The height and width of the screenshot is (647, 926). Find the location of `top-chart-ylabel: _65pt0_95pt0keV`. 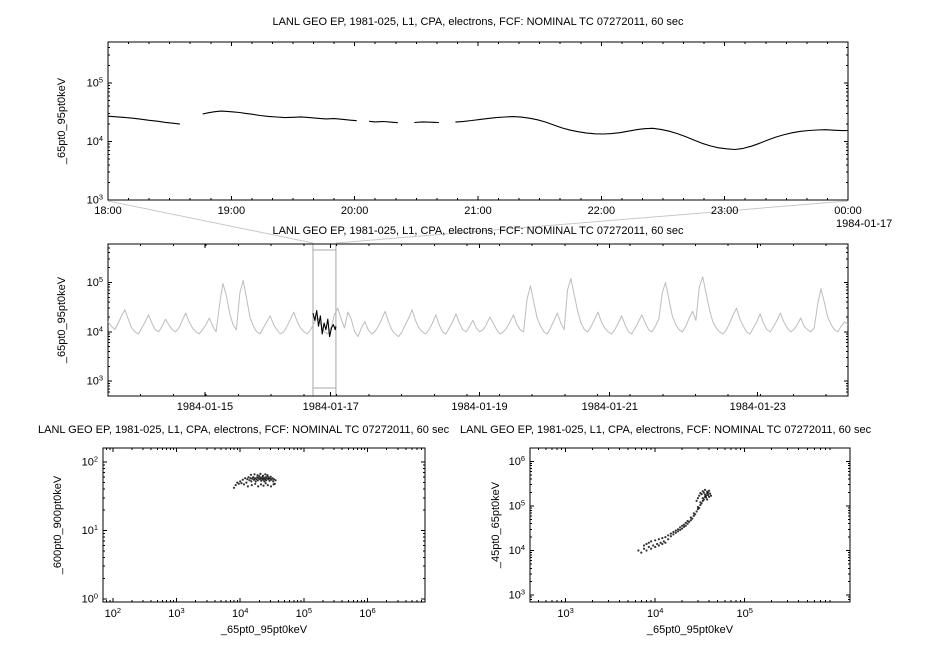

top-chart-ylabel: _65pt0_95pt0keV is located at coordinates (62, 121).